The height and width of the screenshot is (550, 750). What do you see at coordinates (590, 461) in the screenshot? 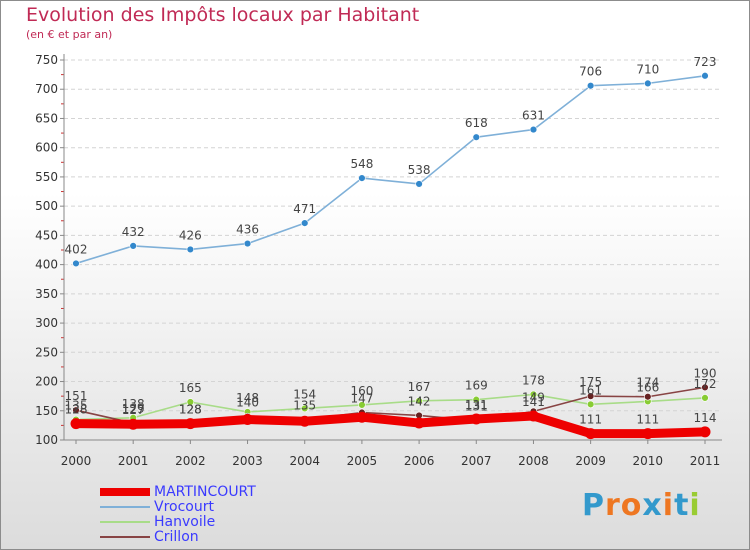
I see `x-tick-label: 2009` at bounding box center [590, 461].